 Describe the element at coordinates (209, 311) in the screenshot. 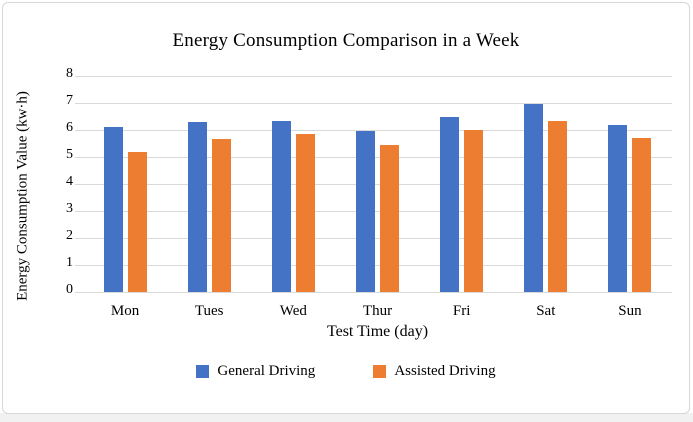

I see `x-tick-label-tues: Tues` at that location.